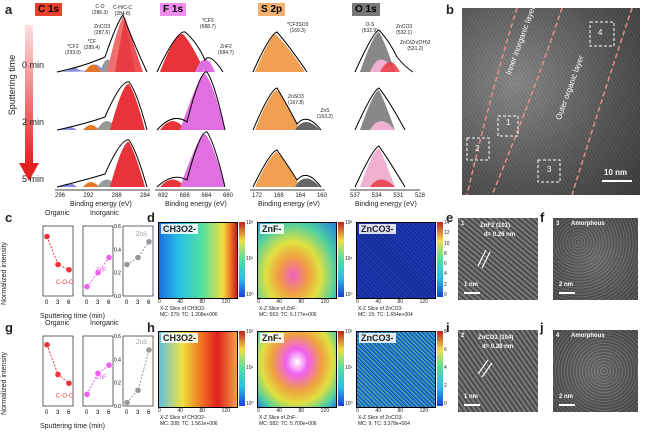 Image resolution: width=645 pixels, height=433 pixels. I want to click on xps-header-o1s: O 1s, so click(366, 9).